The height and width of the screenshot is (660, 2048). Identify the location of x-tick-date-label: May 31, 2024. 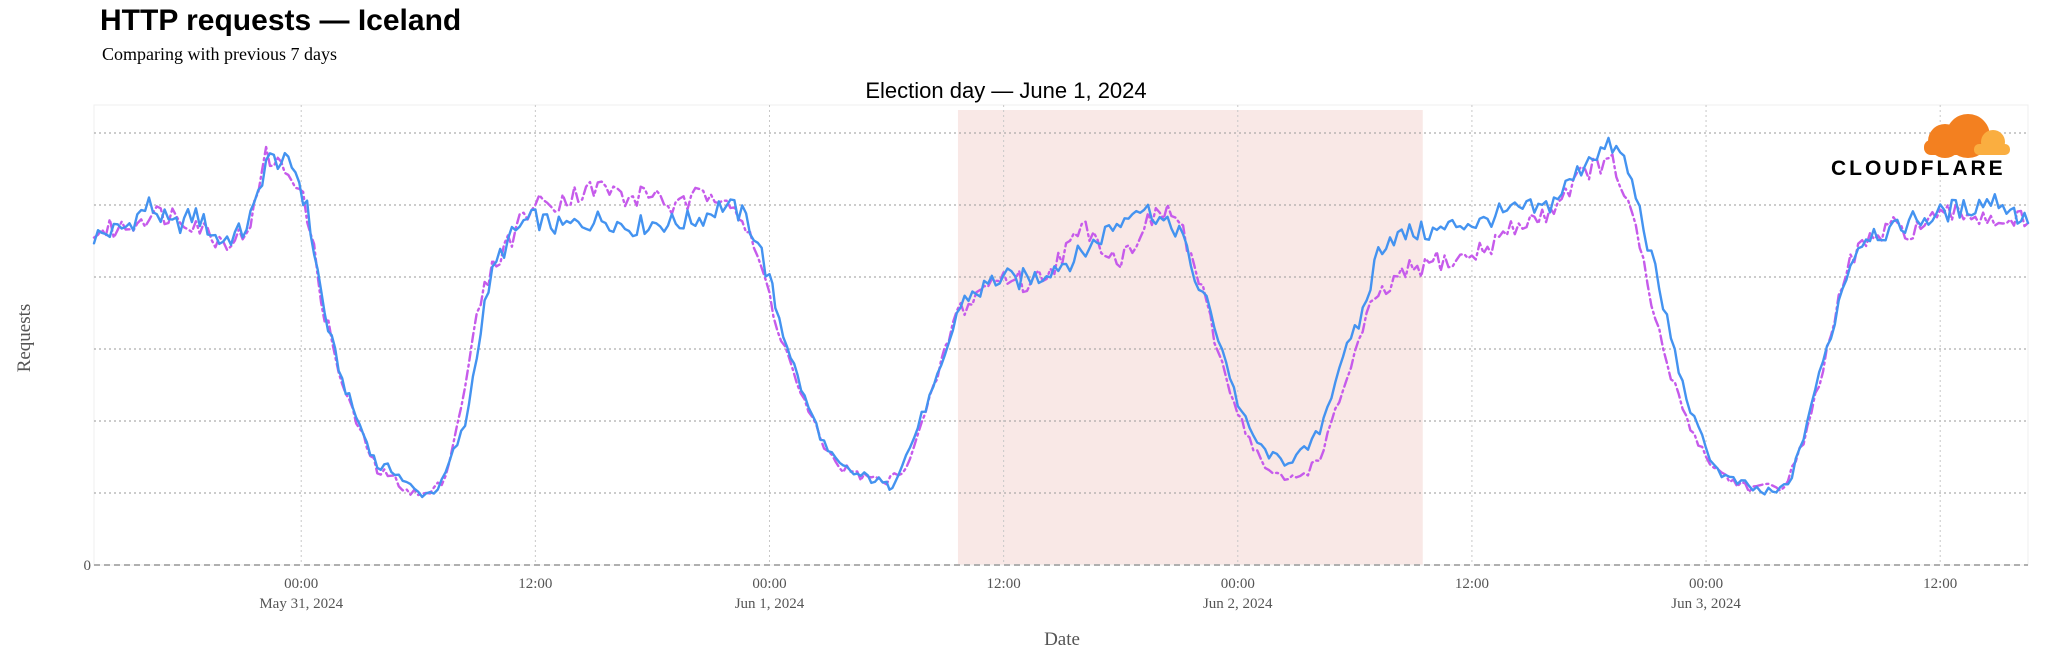
(301, 604).